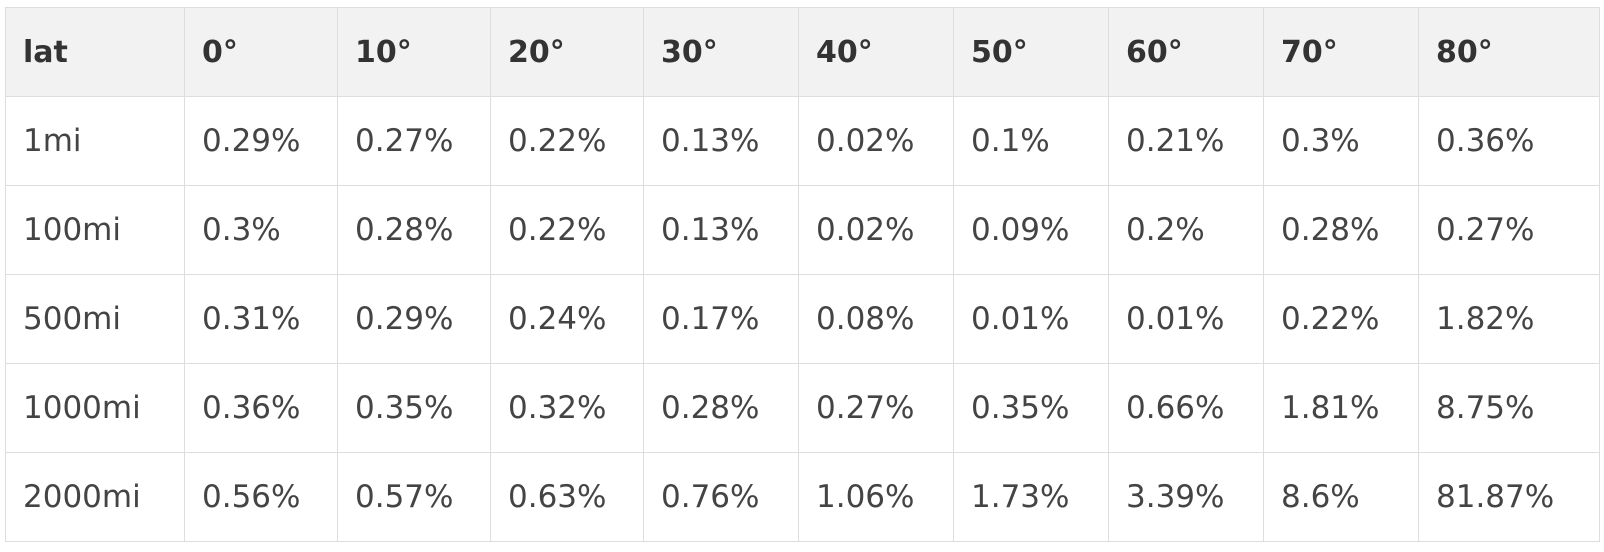 The height and width of the screenshot is (552, 1604). Describe the element at coordinates (1341, 497) in the screenshot. I see `table-cell: 8.6%` at that location.